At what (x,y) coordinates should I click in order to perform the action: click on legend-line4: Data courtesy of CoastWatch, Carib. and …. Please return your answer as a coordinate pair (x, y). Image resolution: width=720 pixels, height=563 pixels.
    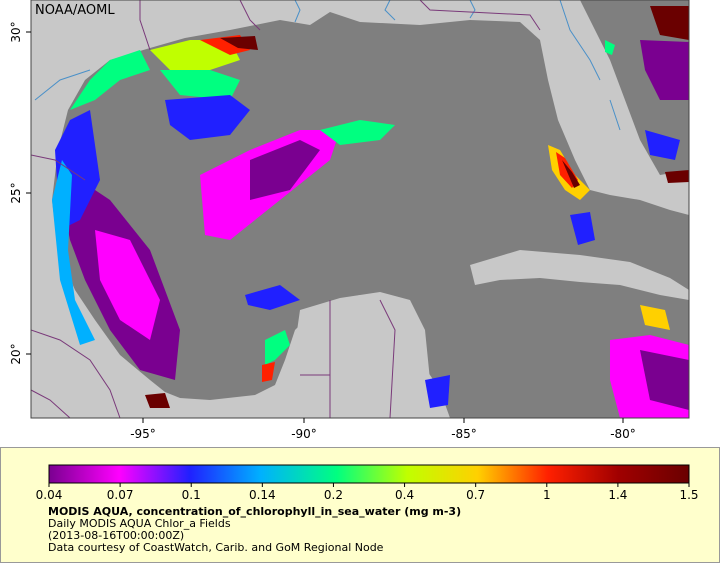
    Looking at the image, I should click on (216, 547).